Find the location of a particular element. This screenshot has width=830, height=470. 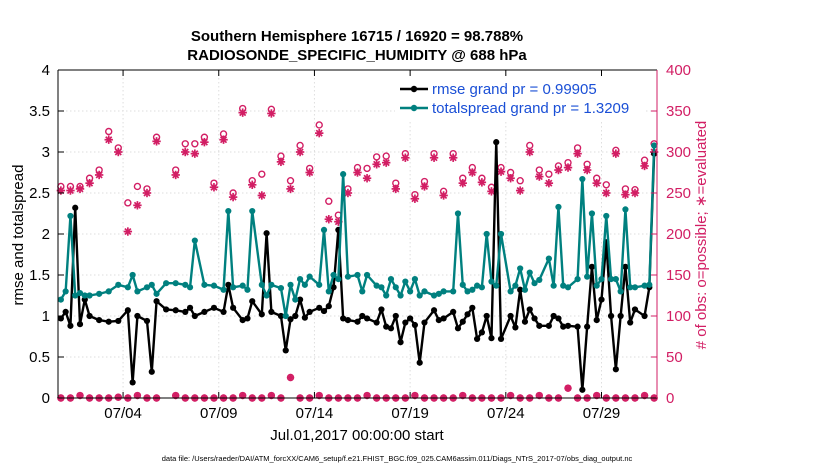

legend-spread-label: totalspread grand pr = 1.3209 is located at coordinates (530, 108).